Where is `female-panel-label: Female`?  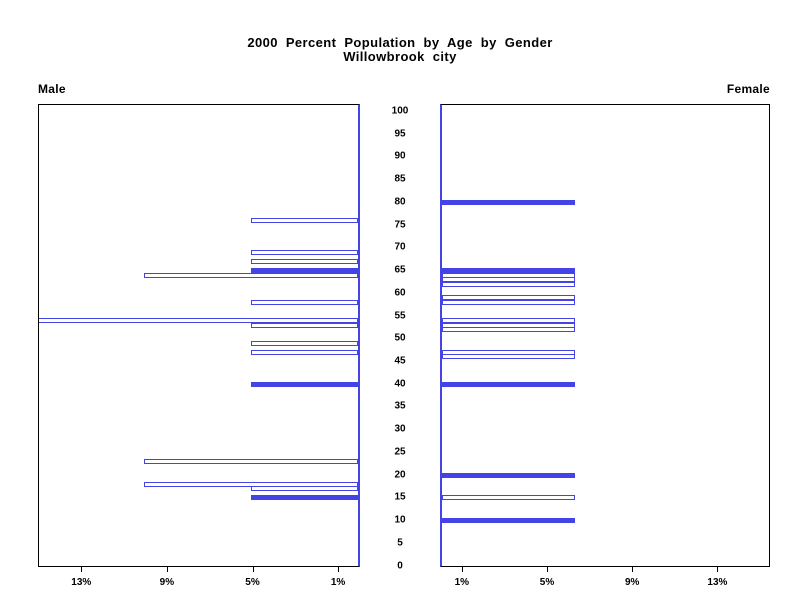
female-panel-label: Female is located at coordinates (748, 89).